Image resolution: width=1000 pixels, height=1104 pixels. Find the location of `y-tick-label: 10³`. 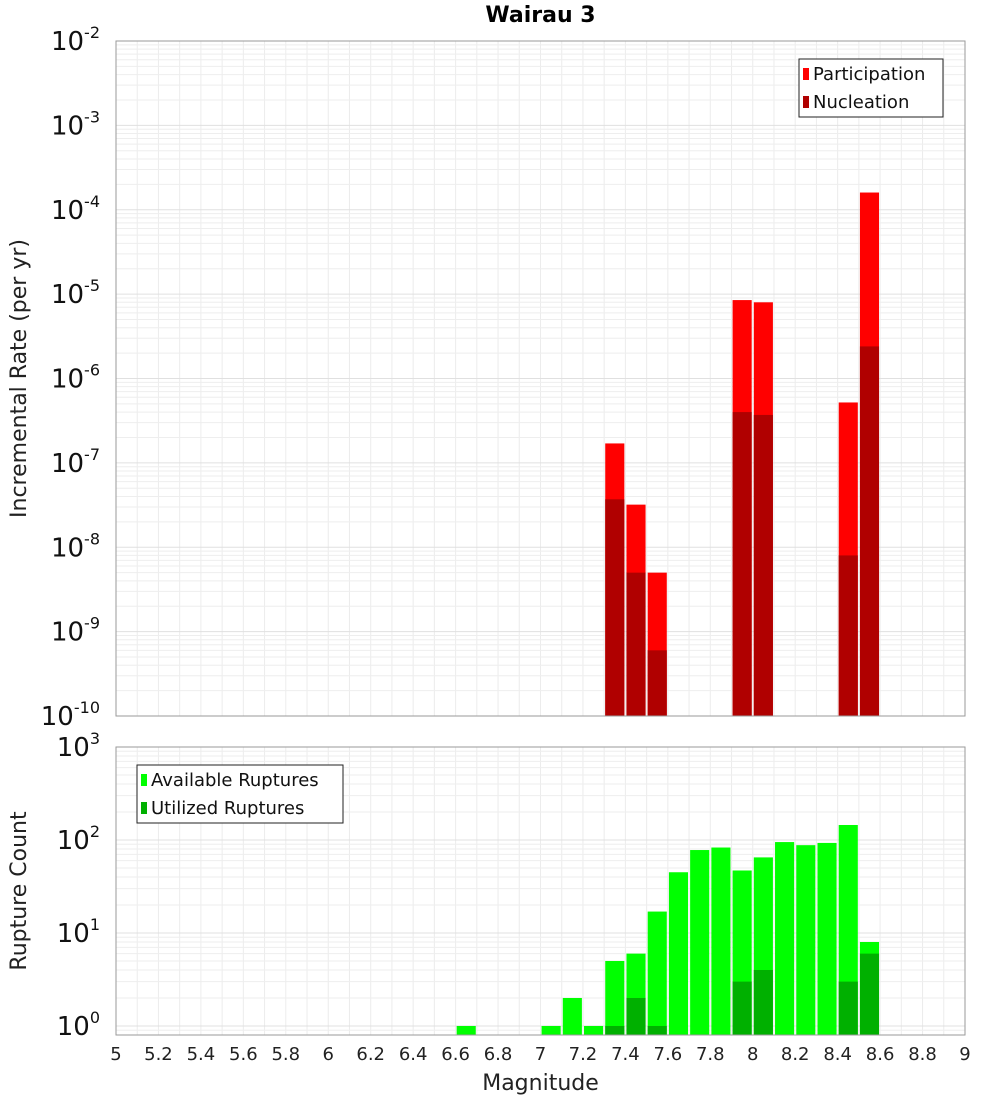

y-tick-label: 10³ is located at coordinates (78, 746).